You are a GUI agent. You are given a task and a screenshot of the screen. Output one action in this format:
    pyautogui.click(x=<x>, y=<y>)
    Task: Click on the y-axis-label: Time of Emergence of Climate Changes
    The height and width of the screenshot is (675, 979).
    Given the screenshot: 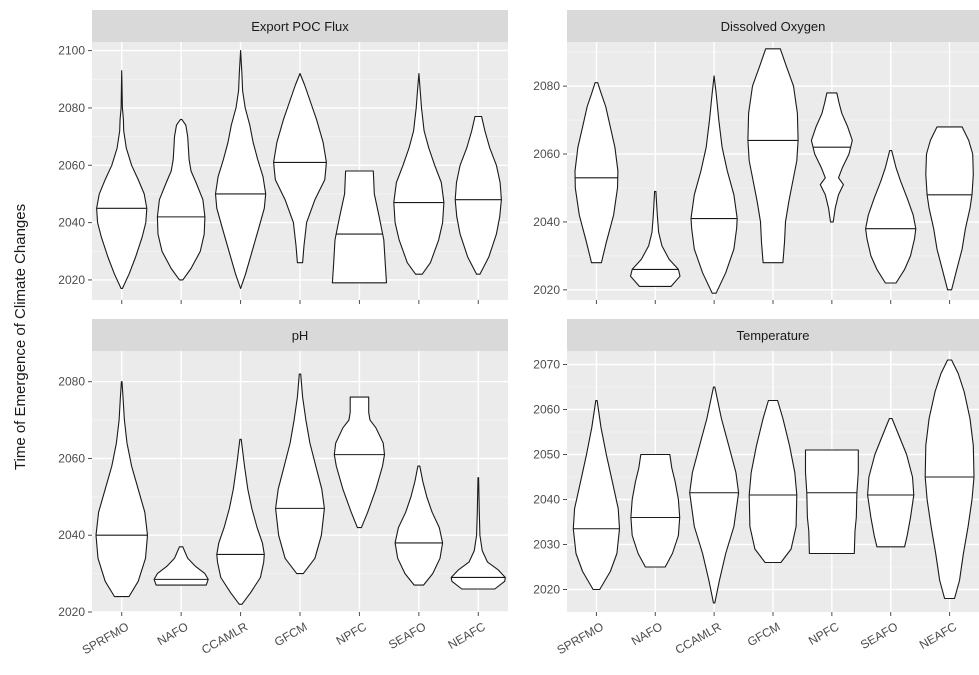 What is the action you would take?
    pyautogui.click(x=20, y=337)
    